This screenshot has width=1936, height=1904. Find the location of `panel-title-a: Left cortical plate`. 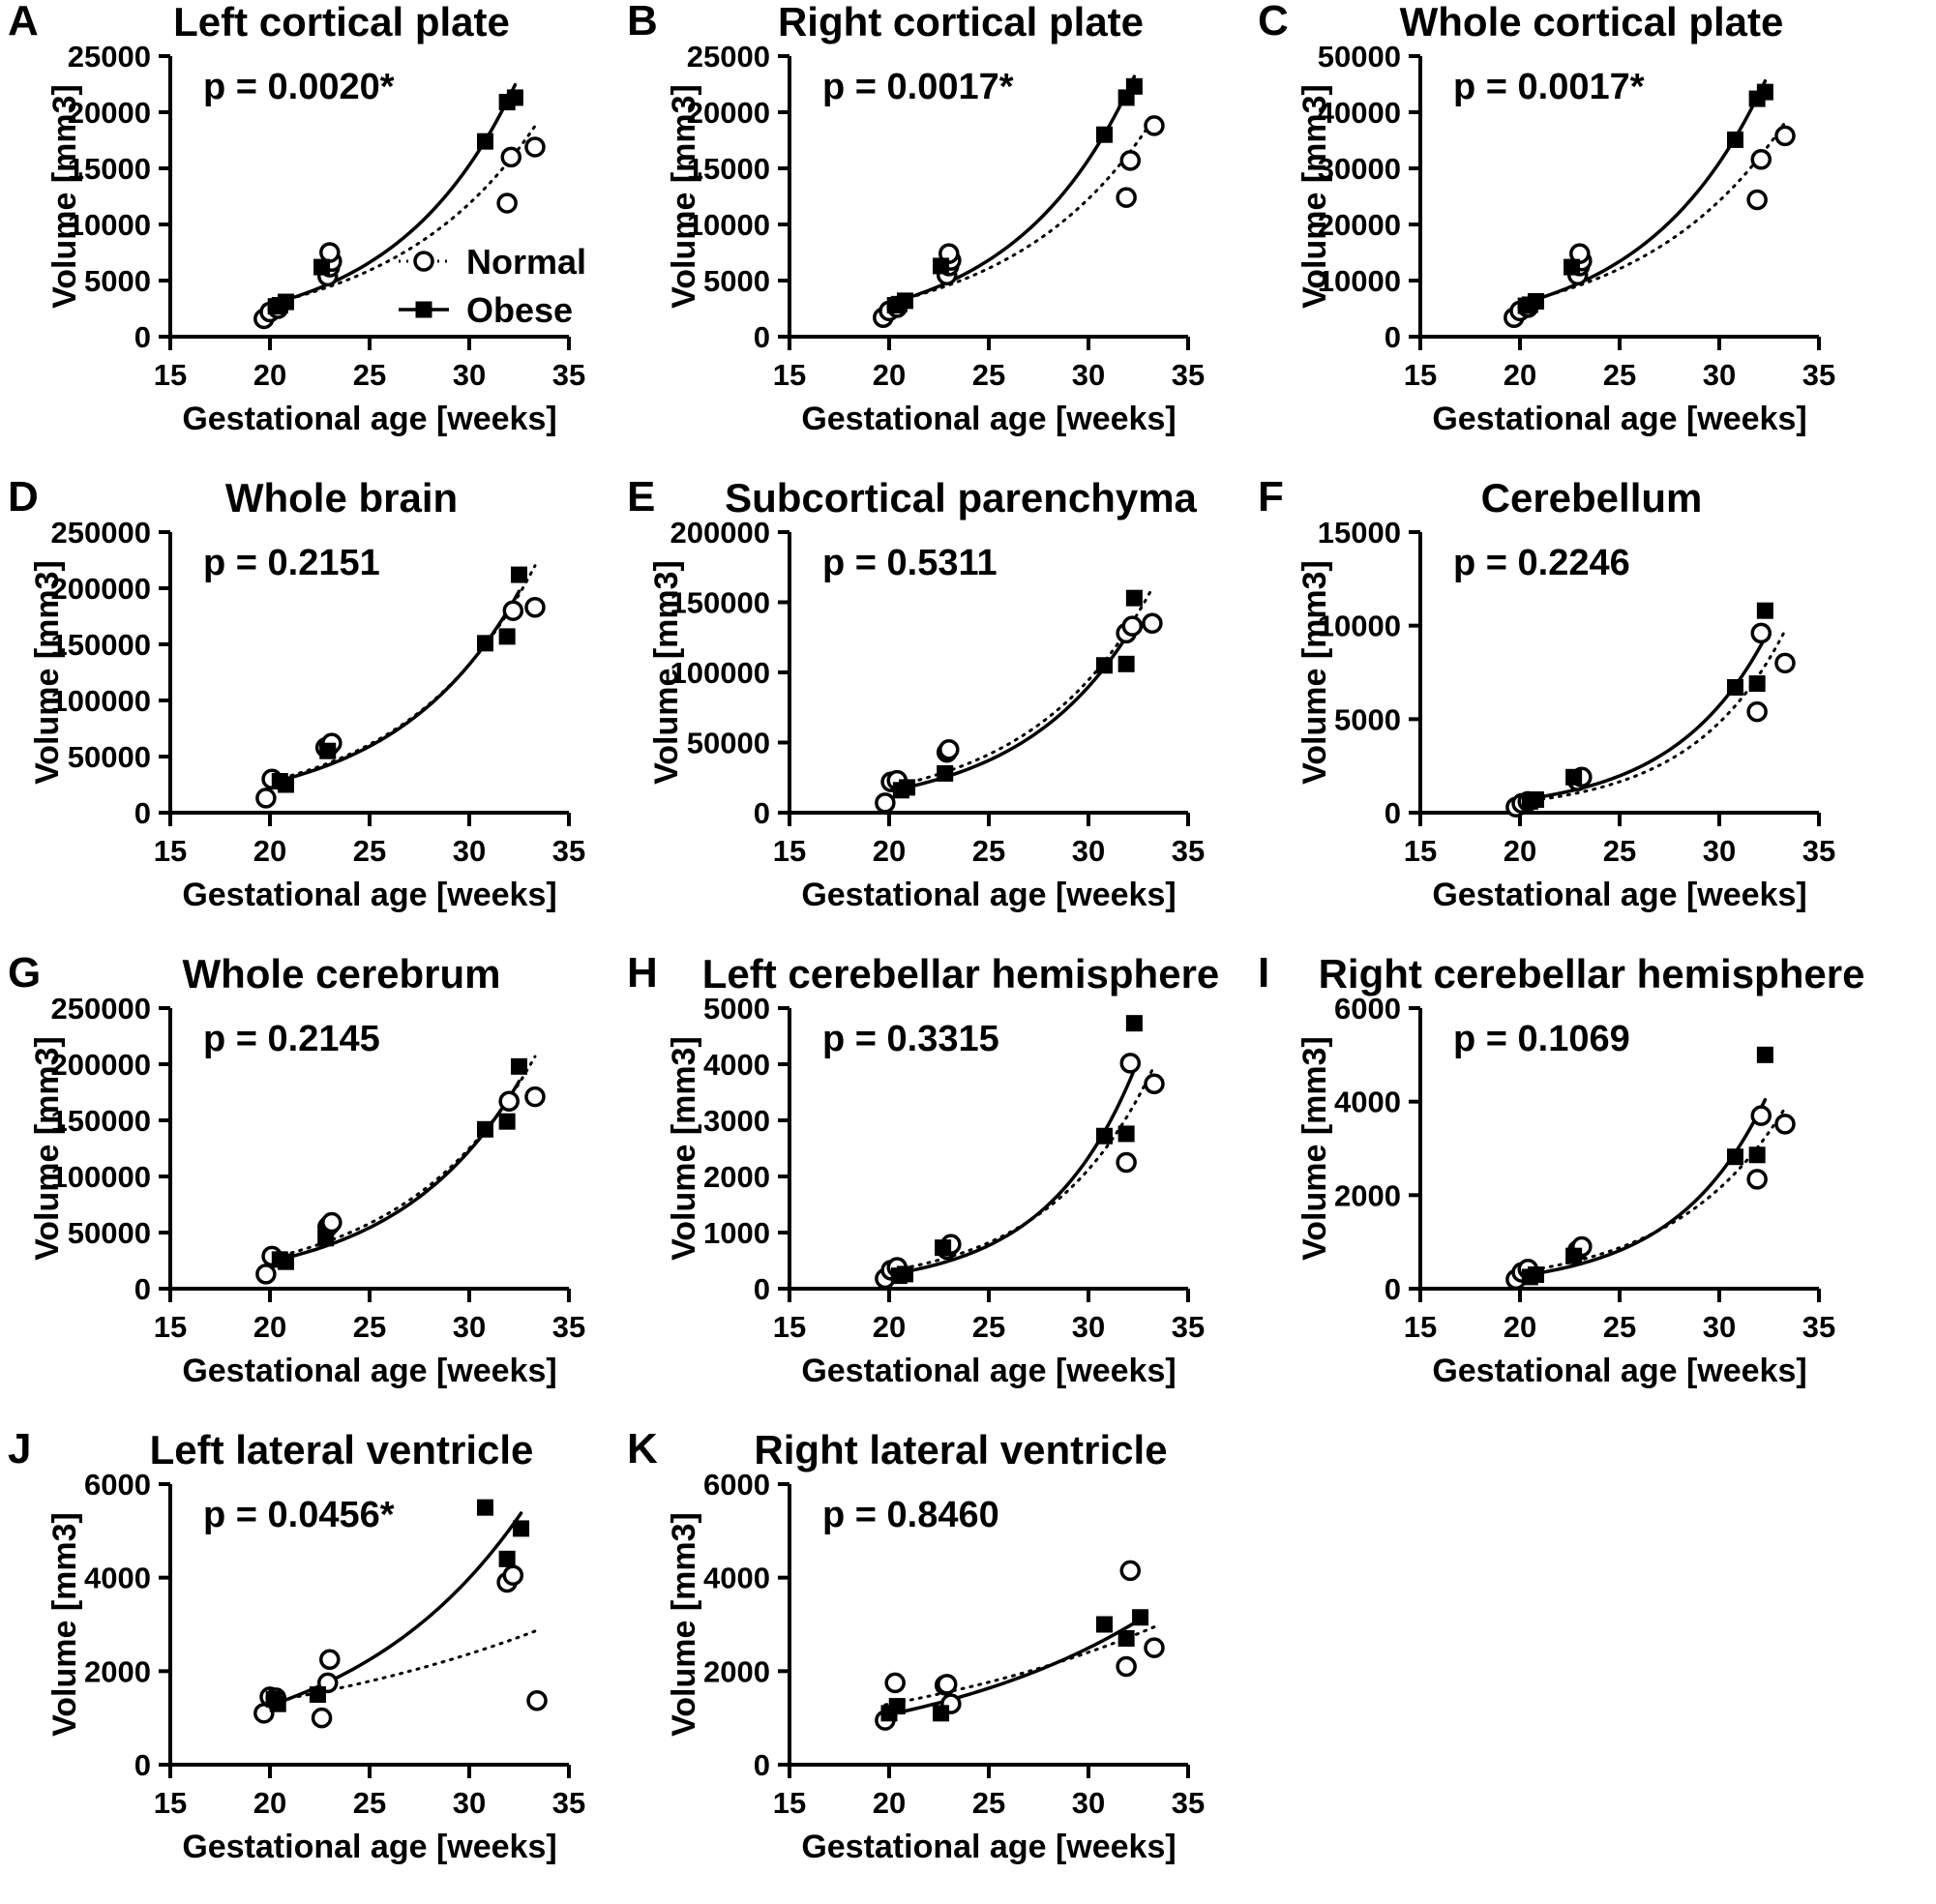

panel-title-a: Left cortical plate is located at coordinates (341, 23).